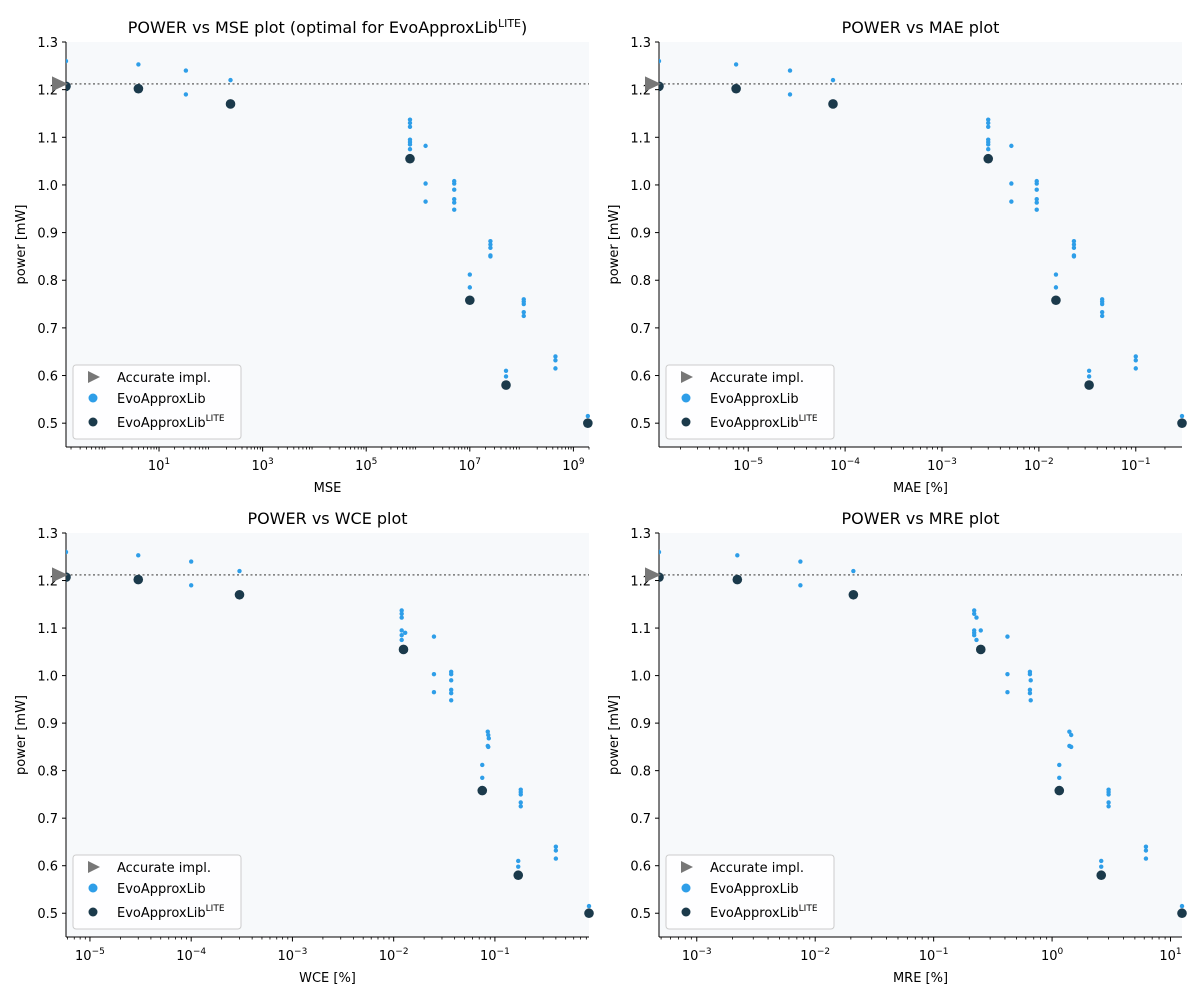 This screenshot has height=1000, width=1200. What do you see at coordinates (366, 465) in the screenshot?
I see `x-tick-label: 10⁵` at bounding box center [366, 465].